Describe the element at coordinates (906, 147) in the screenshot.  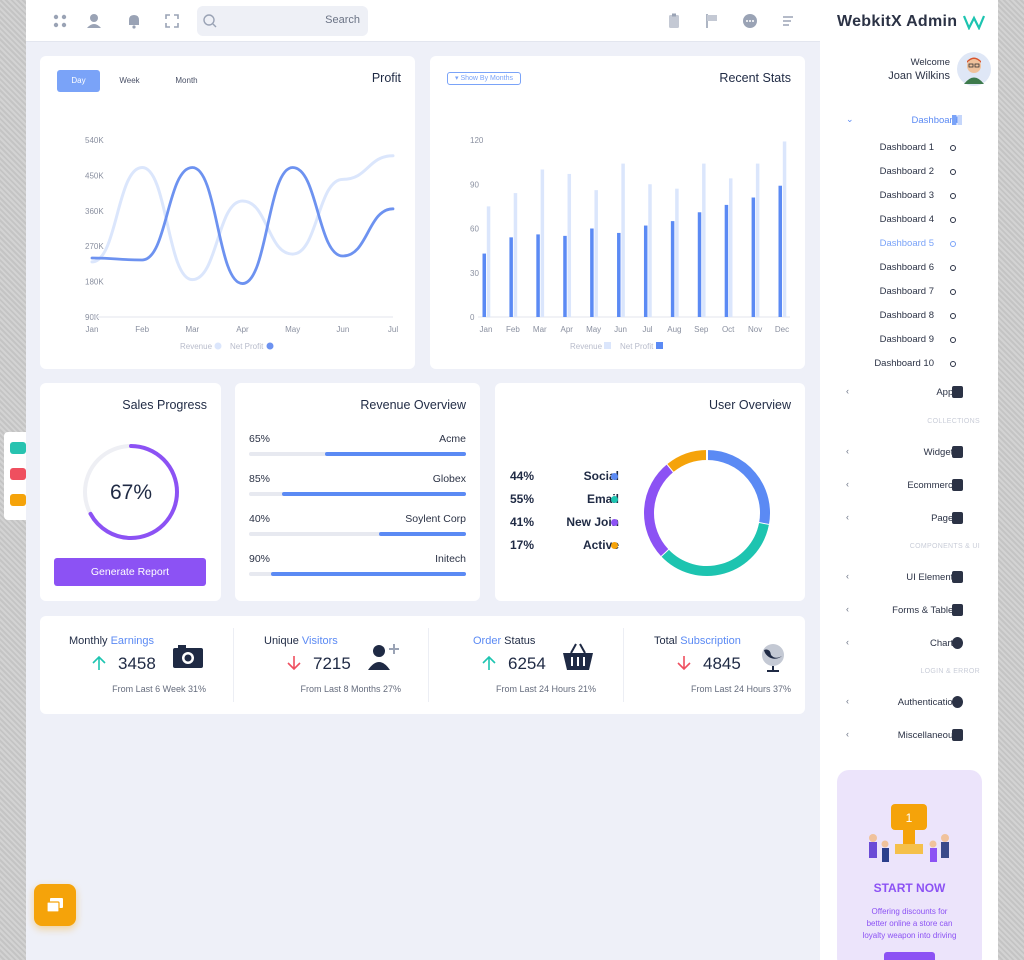
I see `sidebar-subitem-label: Dashboard 1` at that location.